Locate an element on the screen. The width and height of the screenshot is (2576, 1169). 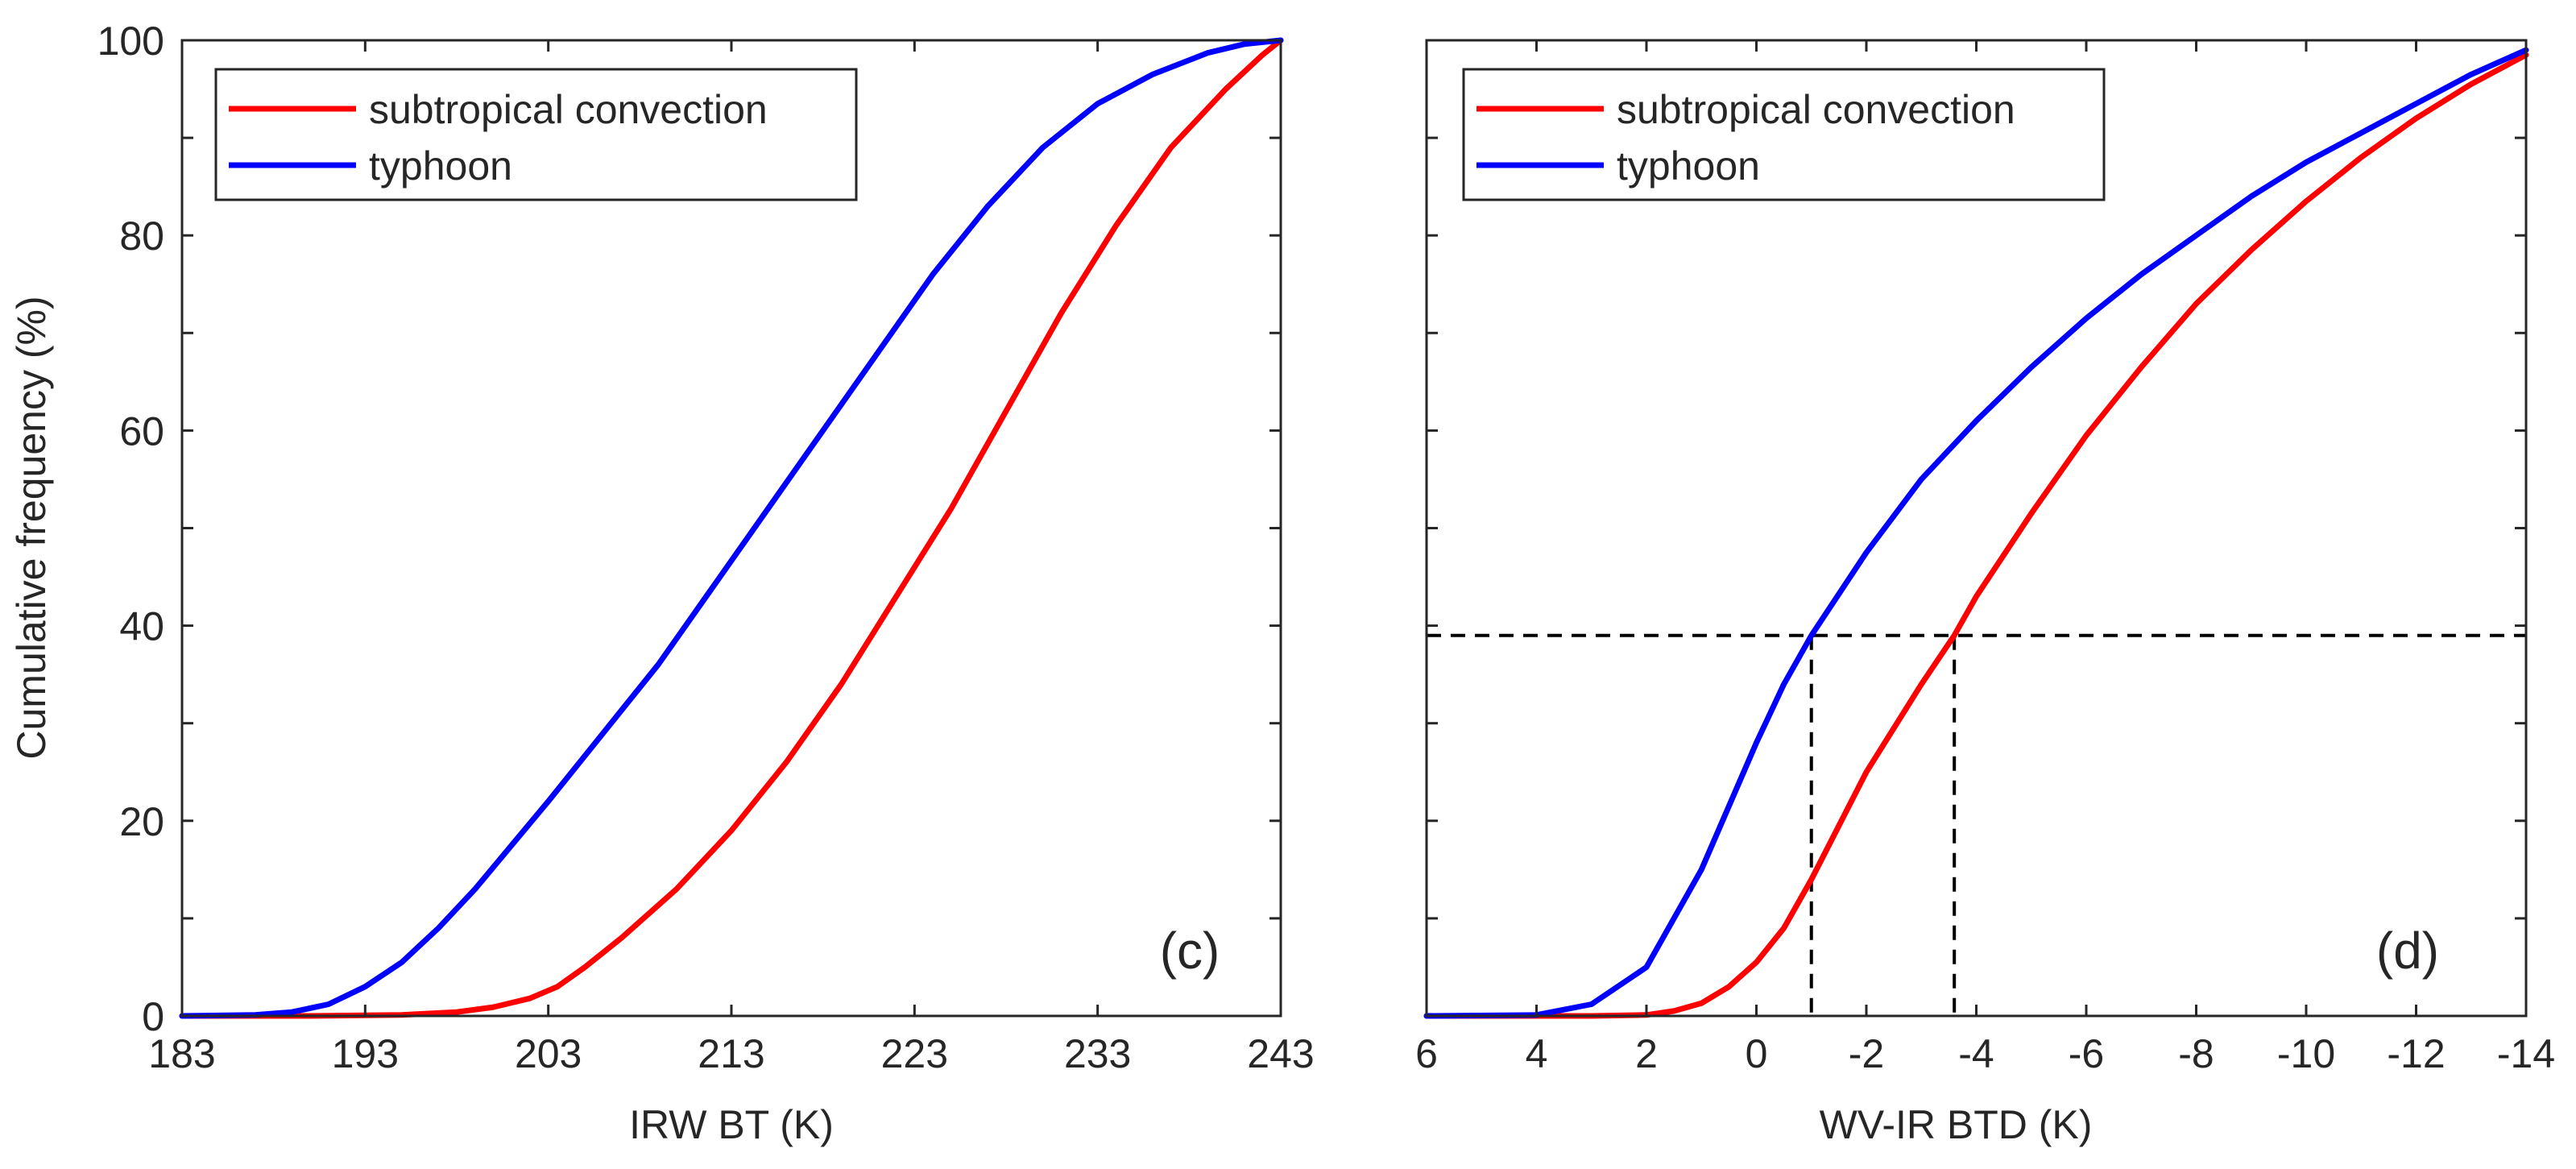
y-tick-label: 40 is located at coordinates (141, 626).